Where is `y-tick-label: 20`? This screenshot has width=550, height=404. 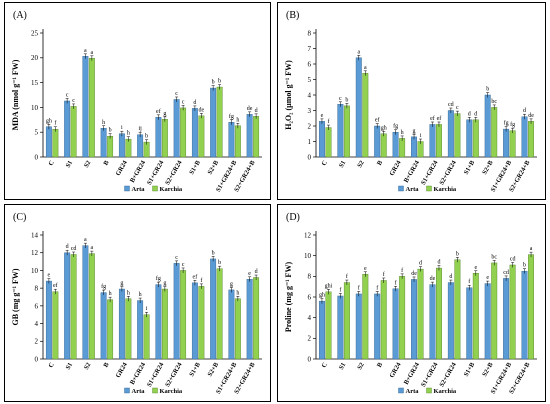 y-tick-label: 20 is located at coordinates (35, 58).